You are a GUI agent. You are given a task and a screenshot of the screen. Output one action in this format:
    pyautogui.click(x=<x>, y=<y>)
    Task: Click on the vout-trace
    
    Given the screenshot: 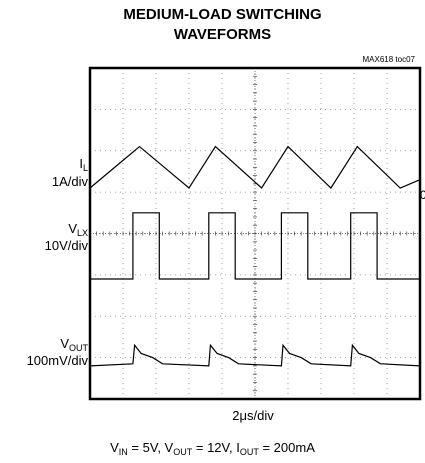 What is the action you would take?
    pyautogui.click(x=255, y=355)
    